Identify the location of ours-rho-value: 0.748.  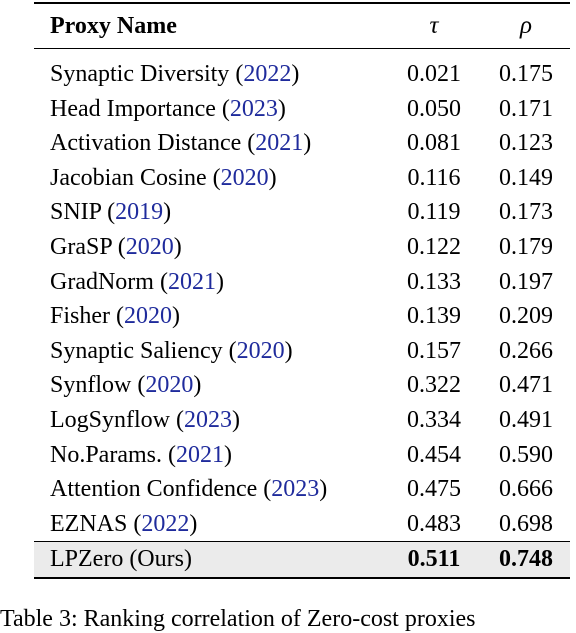
(526, 559).